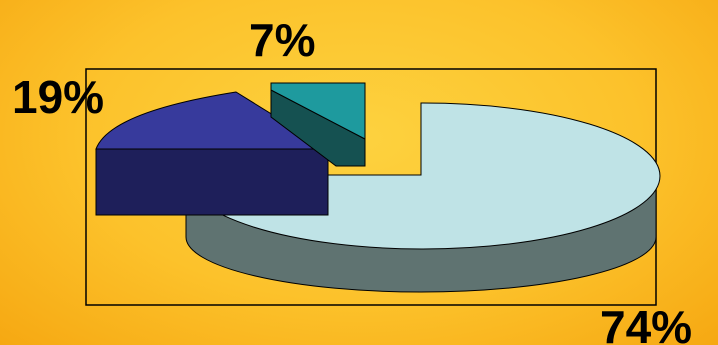  Describe the element at coordinates (212, 120) in the screenshot. I see `pie-slice-19-top` at that location.